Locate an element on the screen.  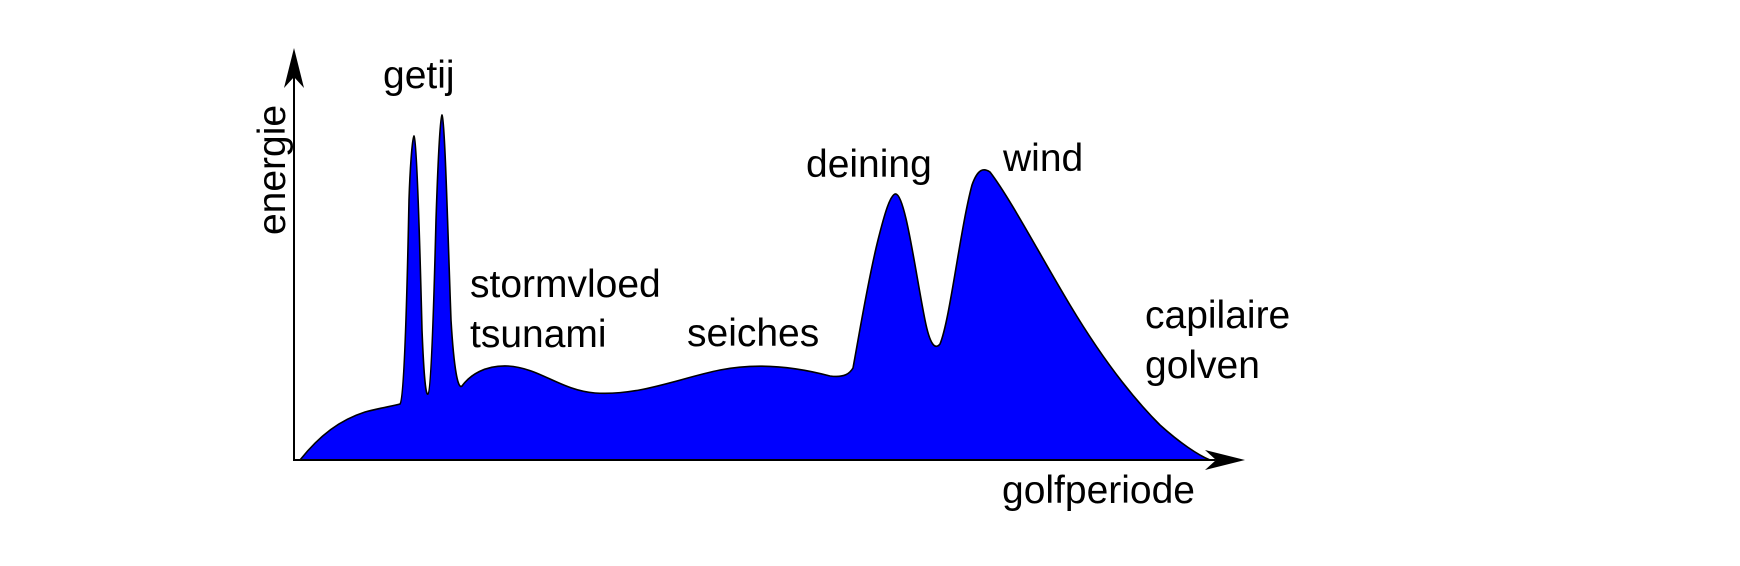
label-deining: deining is located at coordinates (869, 164).